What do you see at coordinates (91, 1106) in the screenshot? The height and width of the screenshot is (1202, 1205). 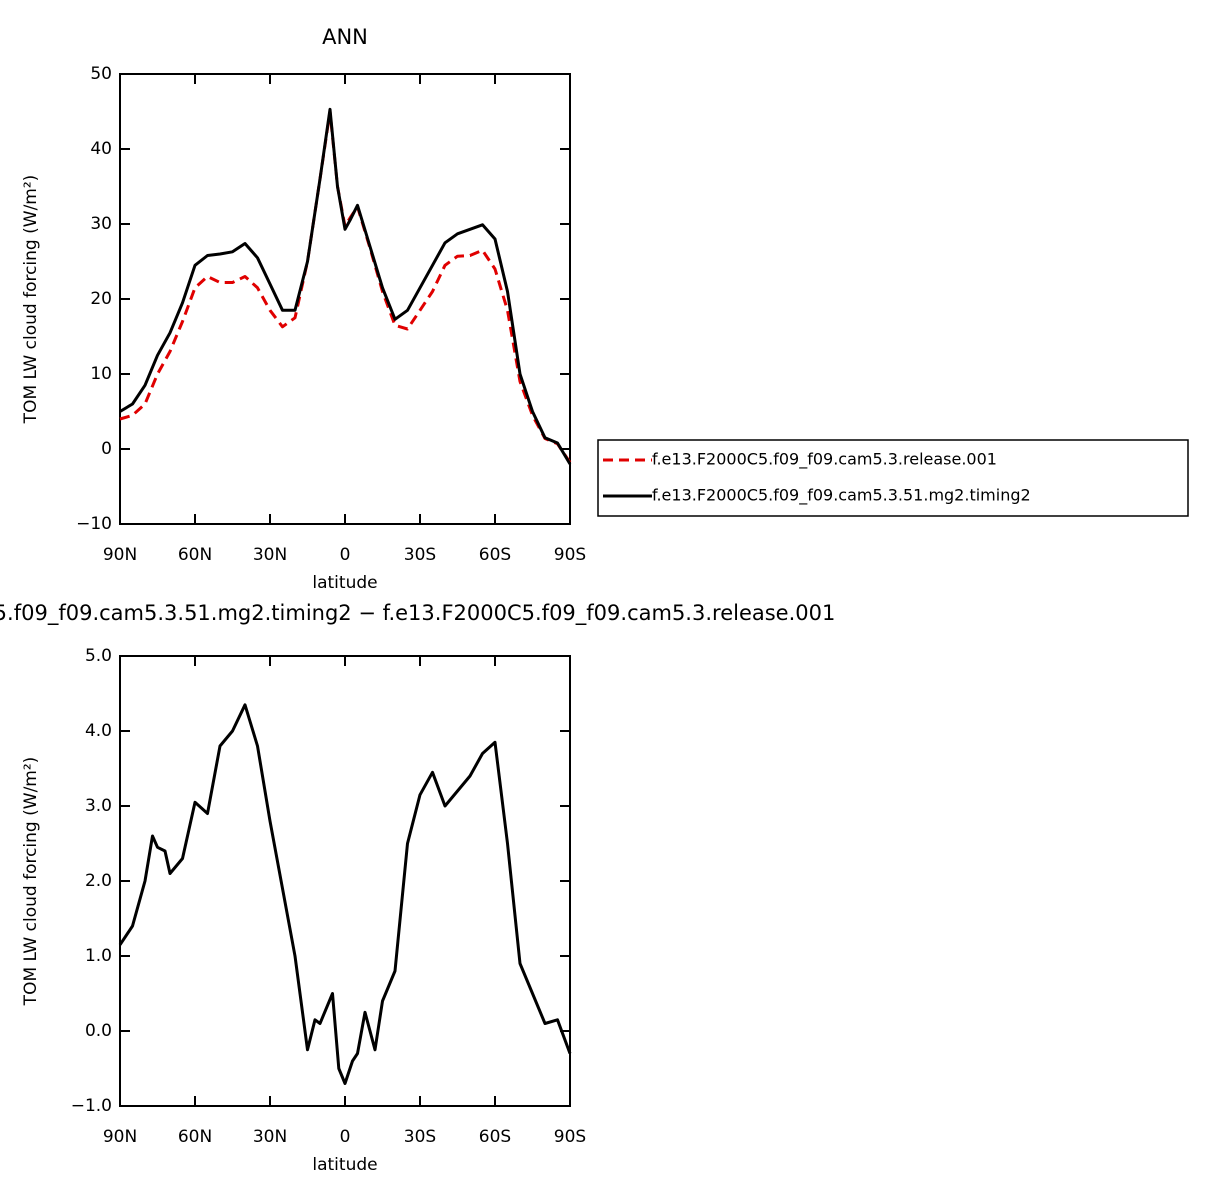 I see `y-tick-label: −1.0` at bounding box center [91, 1106].